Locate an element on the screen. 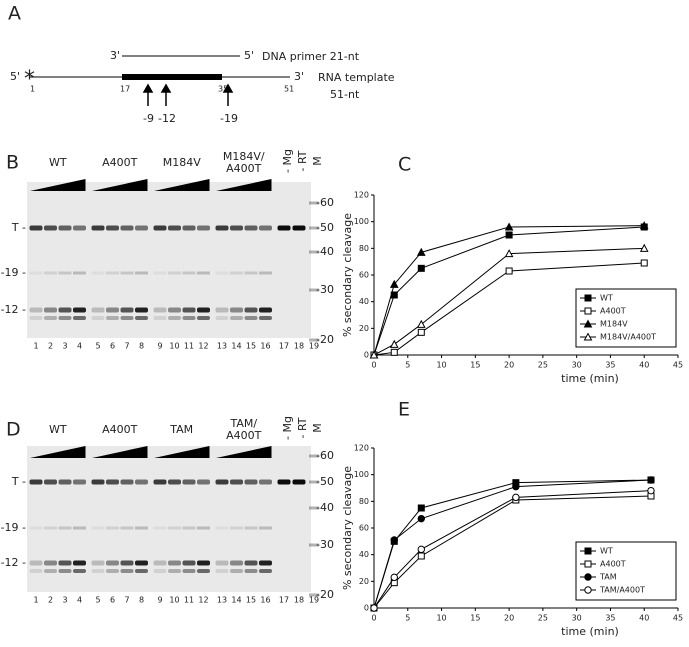 This screenshot has height=647, width=689. y-tick-label: 20 is located at coordinates (364, 328).